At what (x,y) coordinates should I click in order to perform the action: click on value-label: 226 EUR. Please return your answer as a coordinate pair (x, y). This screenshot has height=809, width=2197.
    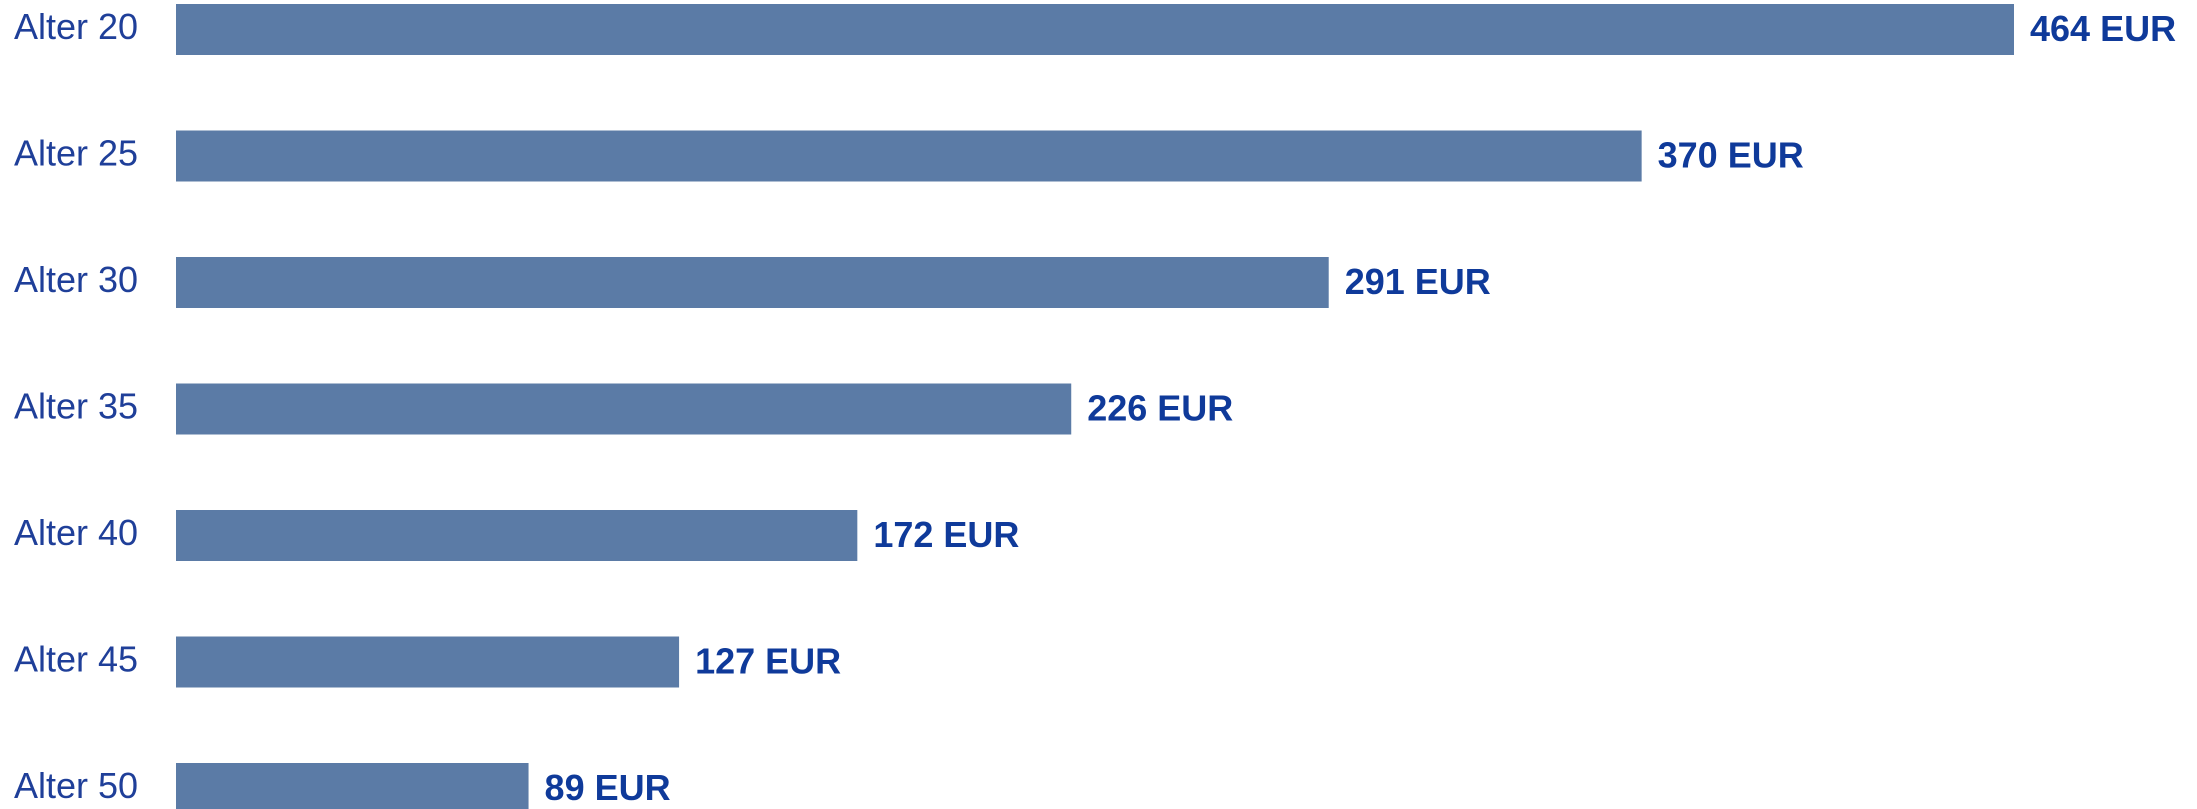
    Looking at the image, I should click on (1160, 408).